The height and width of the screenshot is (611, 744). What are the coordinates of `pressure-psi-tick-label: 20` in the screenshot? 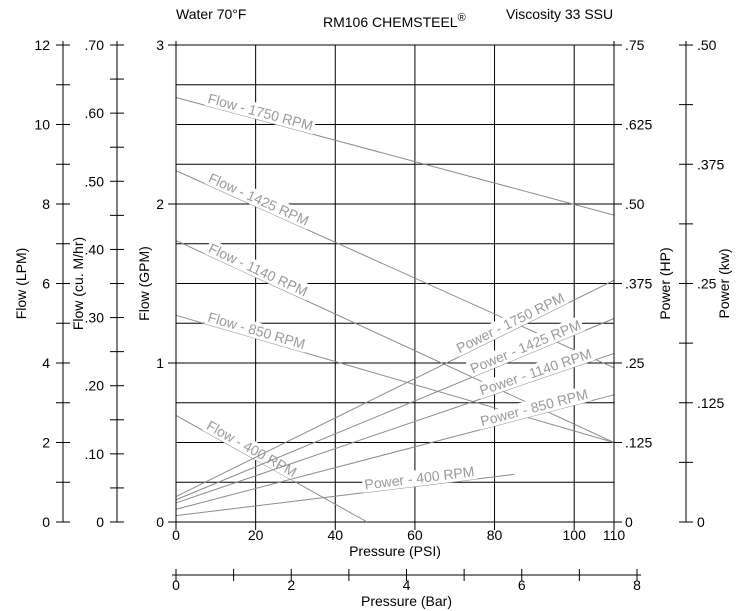 It's located at (256, 535).